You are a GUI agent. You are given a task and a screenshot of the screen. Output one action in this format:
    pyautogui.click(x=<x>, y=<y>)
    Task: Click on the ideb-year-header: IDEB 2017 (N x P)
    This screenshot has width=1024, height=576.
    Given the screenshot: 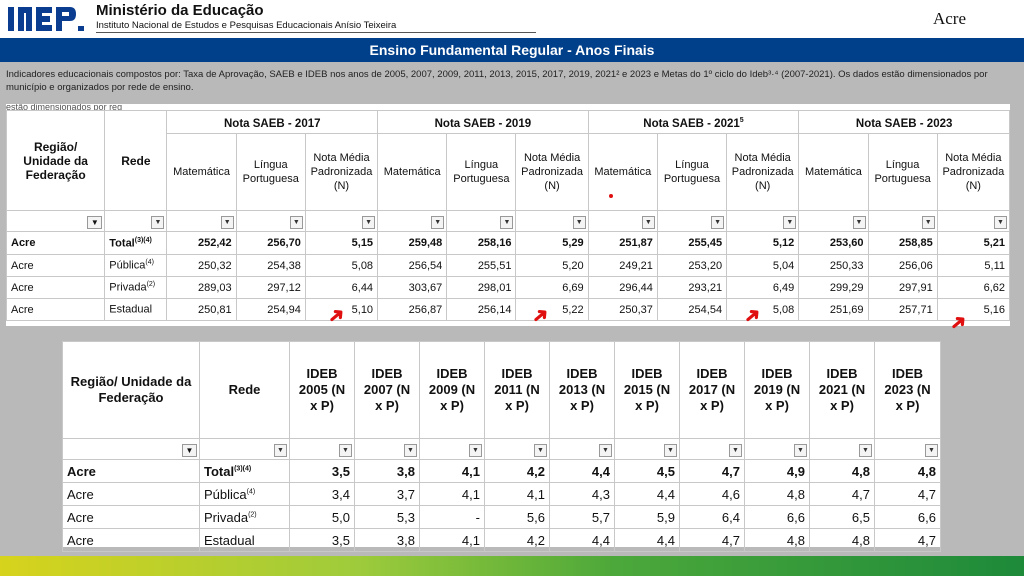 What is the action you would take?
    pyautogui.click(x=712, y=390)
    